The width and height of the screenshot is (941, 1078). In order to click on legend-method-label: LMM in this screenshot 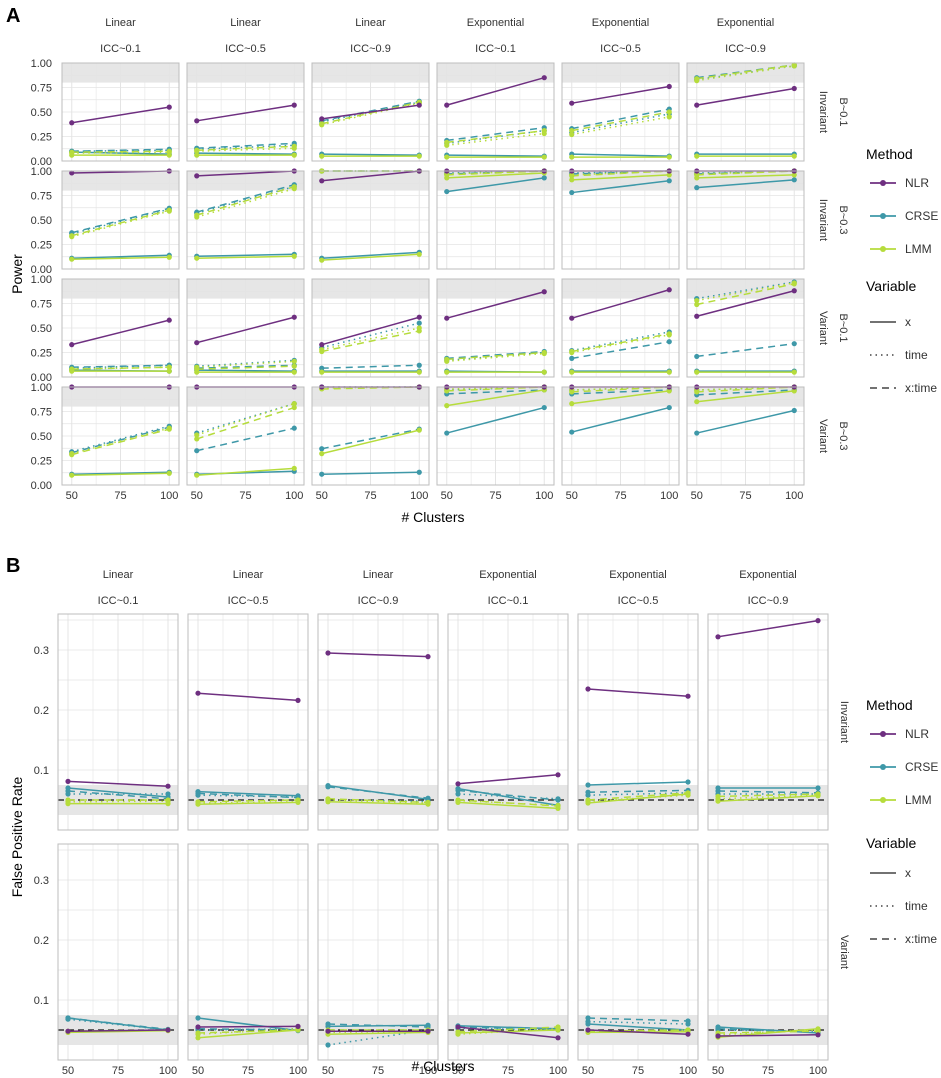, I will do `click(918, 249)`.